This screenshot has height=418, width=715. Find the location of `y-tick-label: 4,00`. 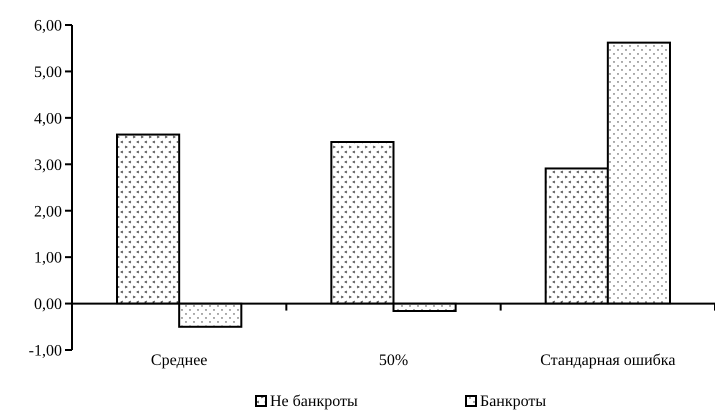

y-tick-label: 4,00 is located at coordinates (48, 119).